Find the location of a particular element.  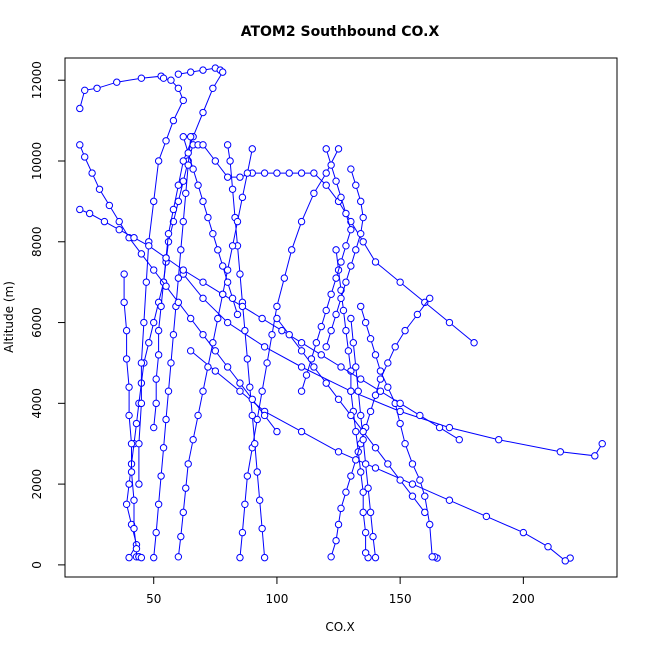

x-tick-label: 100 is located at coordinates (276, 599).